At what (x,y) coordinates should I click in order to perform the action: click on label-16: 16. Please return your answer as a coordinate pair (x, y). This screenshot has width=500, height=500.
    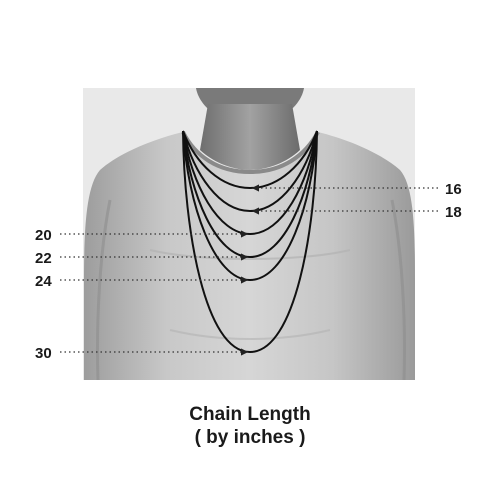
    Looking at the image, I should click on (453, 189).